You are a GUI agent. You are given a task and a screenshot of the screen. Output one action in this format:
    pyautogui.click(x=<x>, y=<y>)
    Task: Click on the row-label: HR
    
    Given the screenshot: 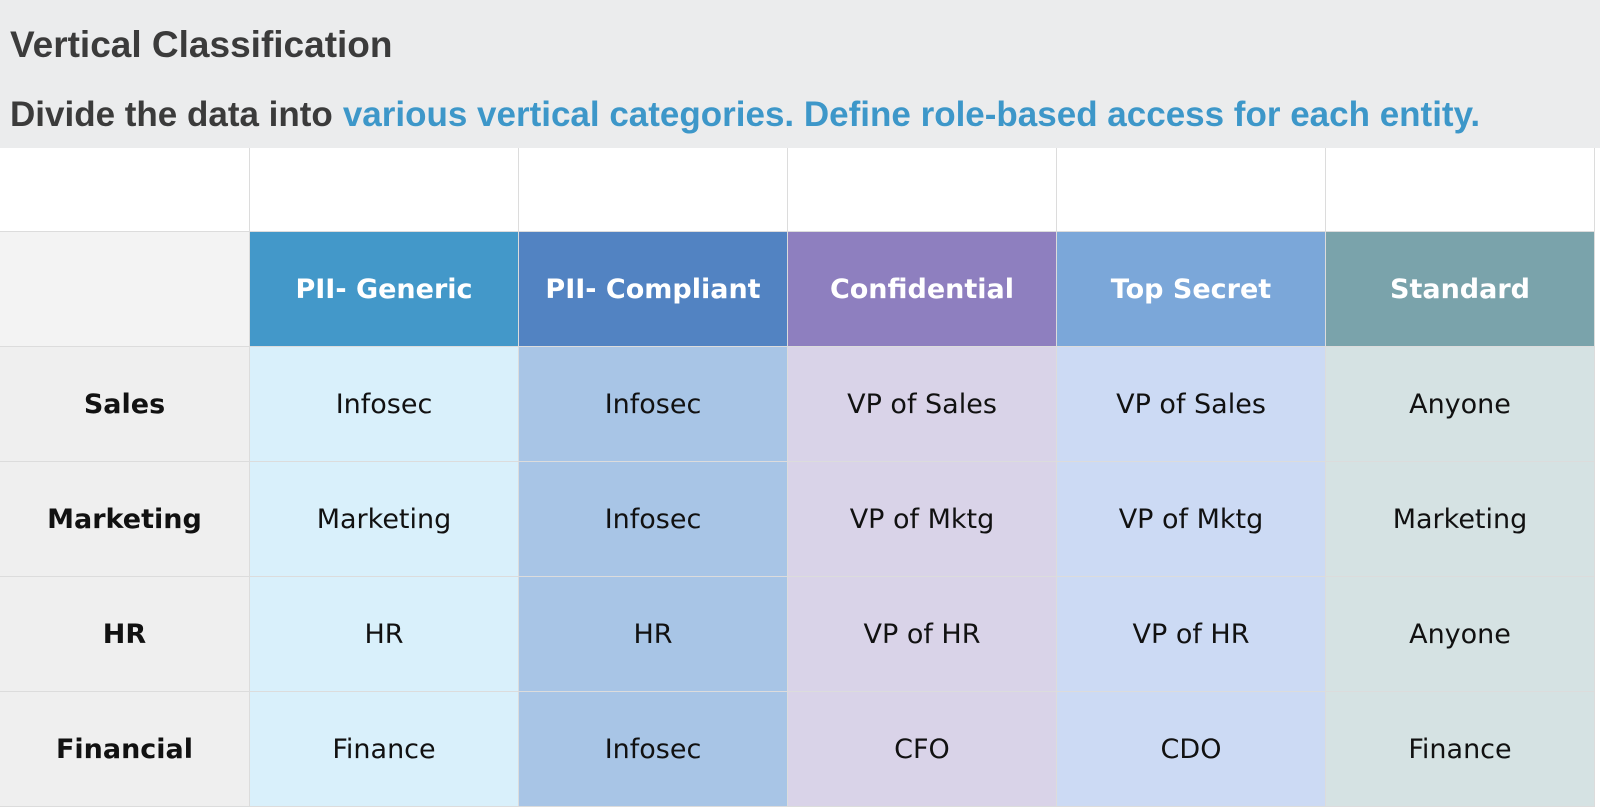 What is the action you would take?
    pyautogui.click(x=125, y=634)
    